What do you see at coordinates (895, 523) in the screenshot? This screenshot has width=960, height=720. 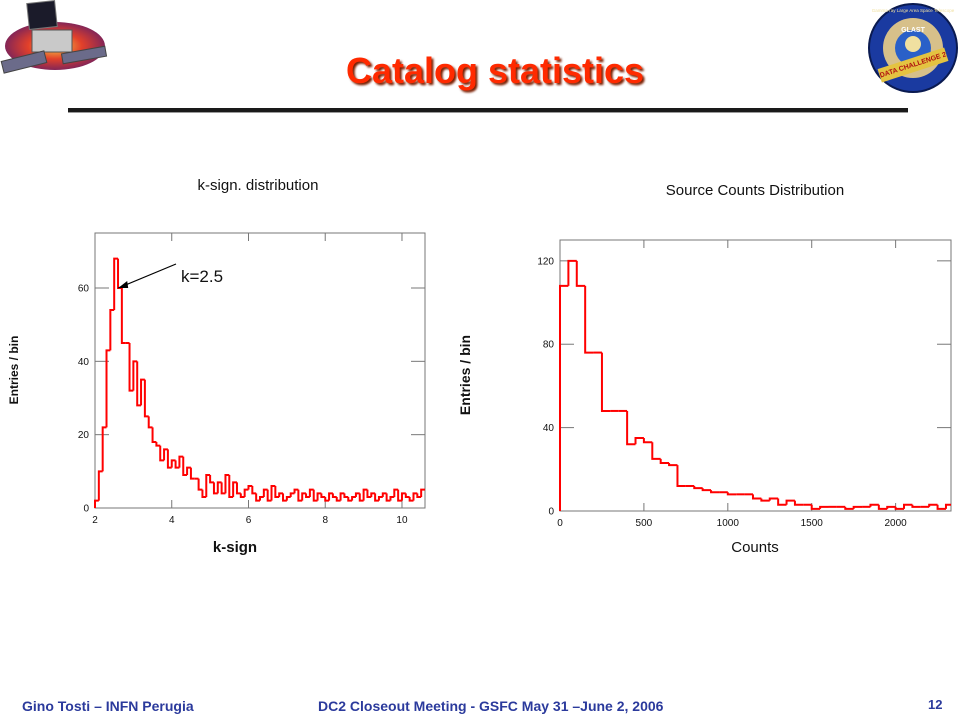 I see `x-tick-label: 2000` at bounding box center [895, 523].